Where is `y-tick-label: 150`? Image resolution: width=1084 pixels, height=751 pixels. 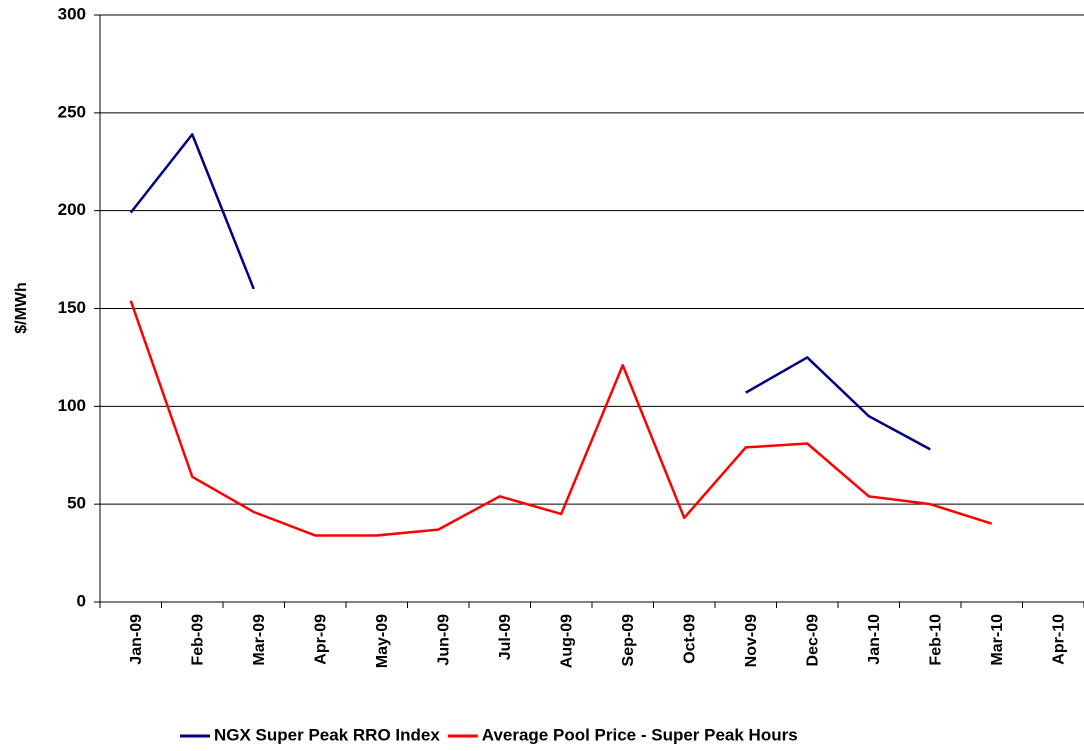 y-tick-label: 150 is located at coordinates (72, 307).